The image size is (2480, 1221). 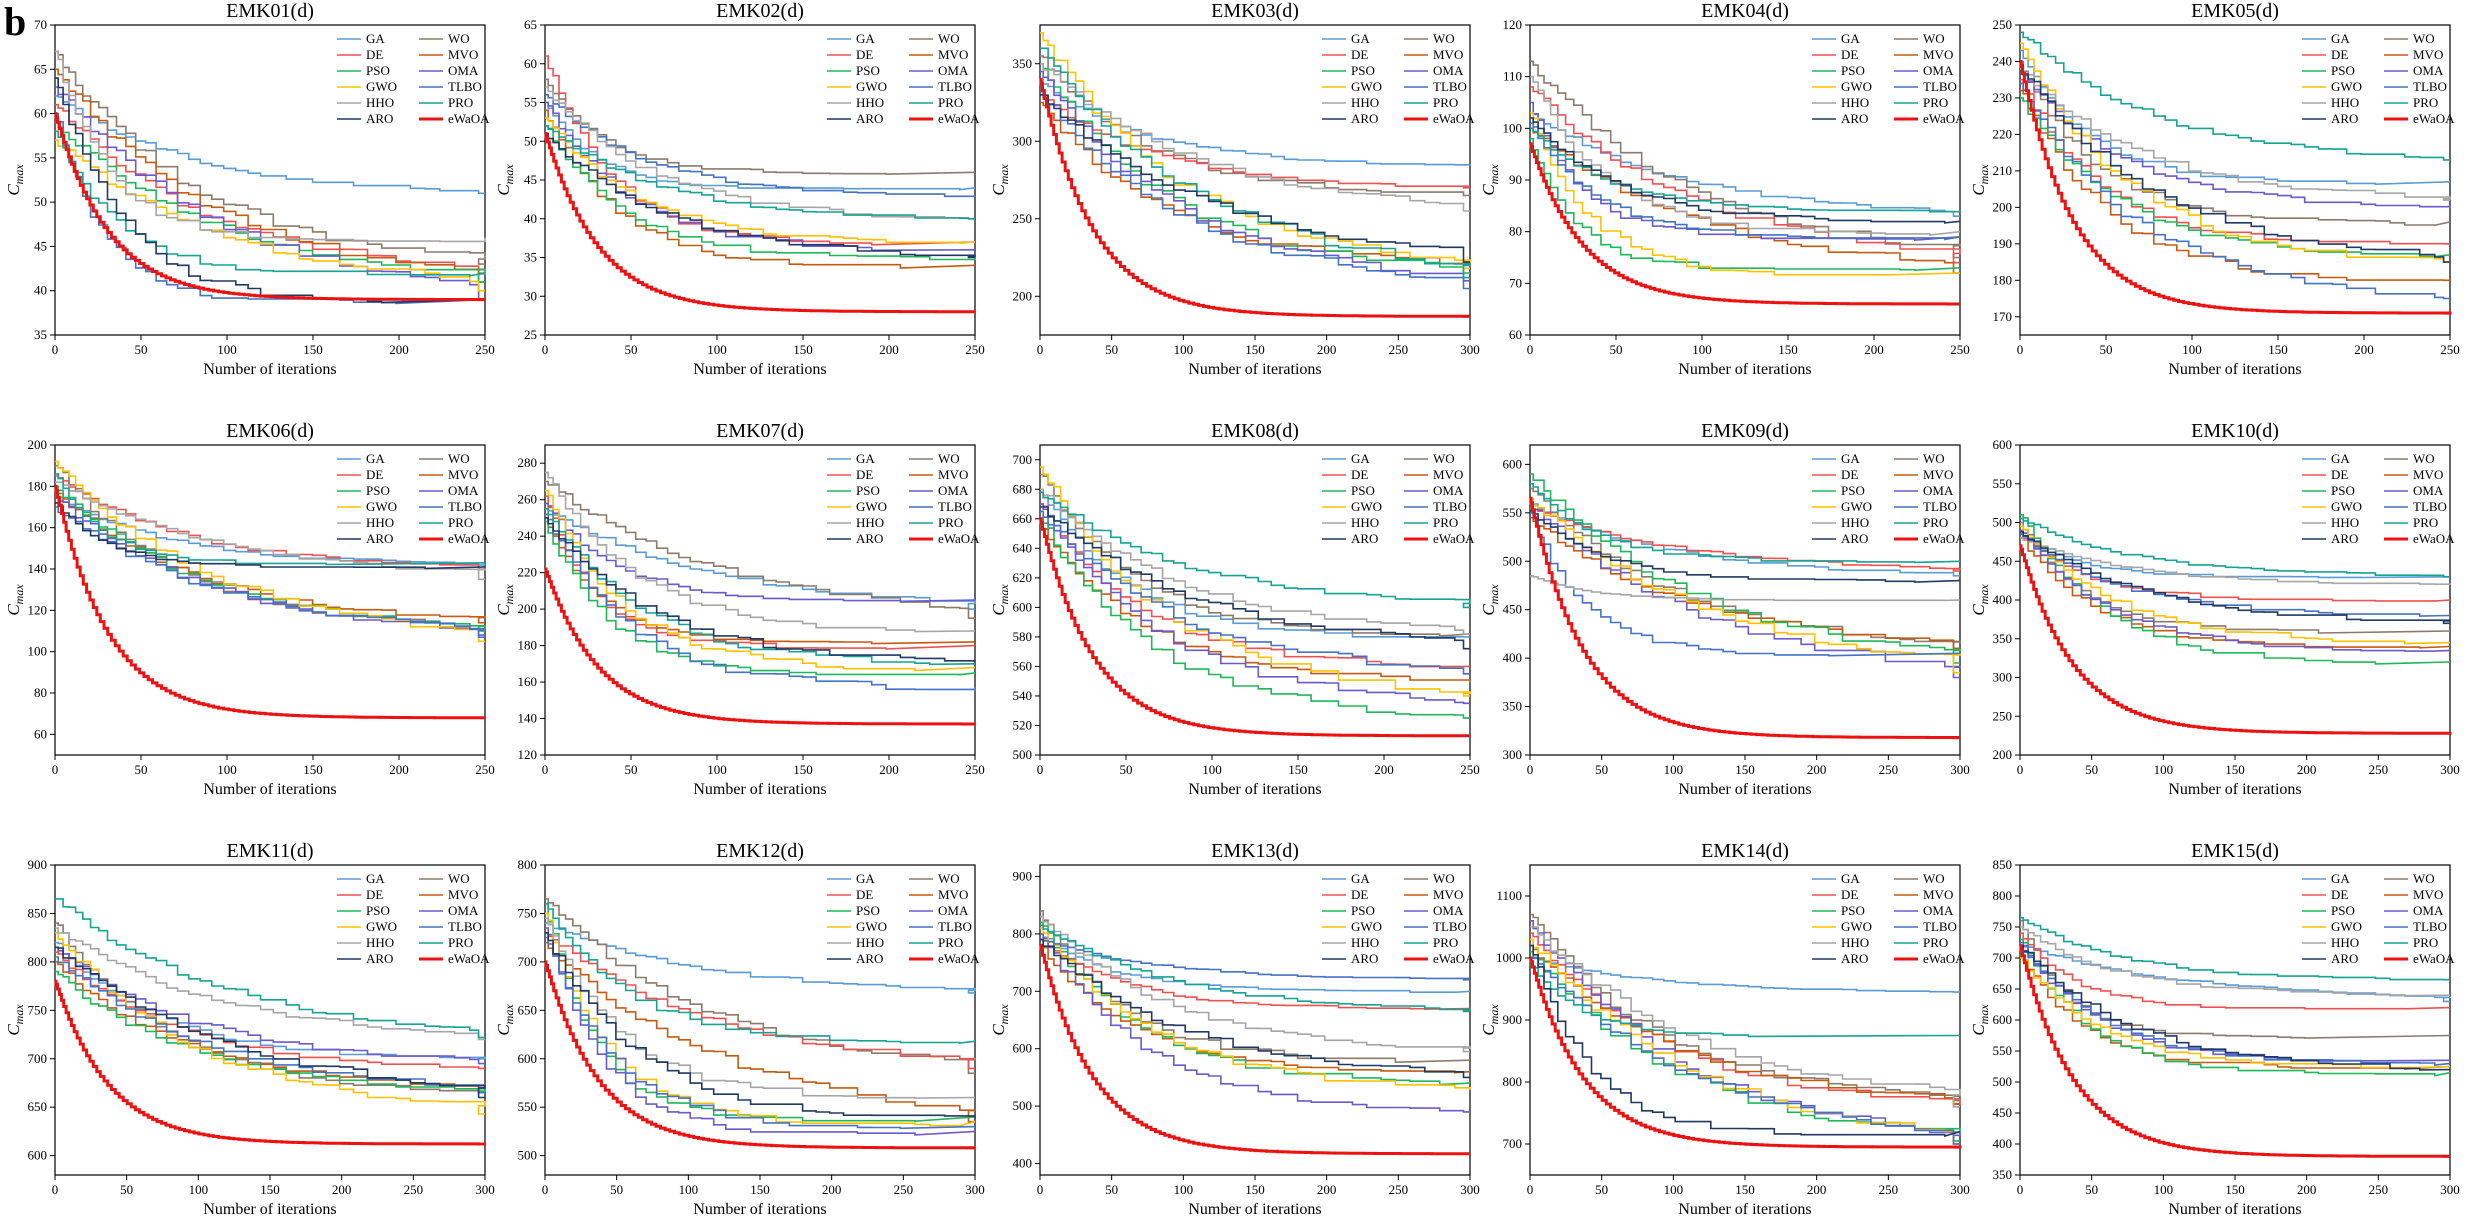 I want to click on y-tick-label: 80, so click(x=1515, y=231).